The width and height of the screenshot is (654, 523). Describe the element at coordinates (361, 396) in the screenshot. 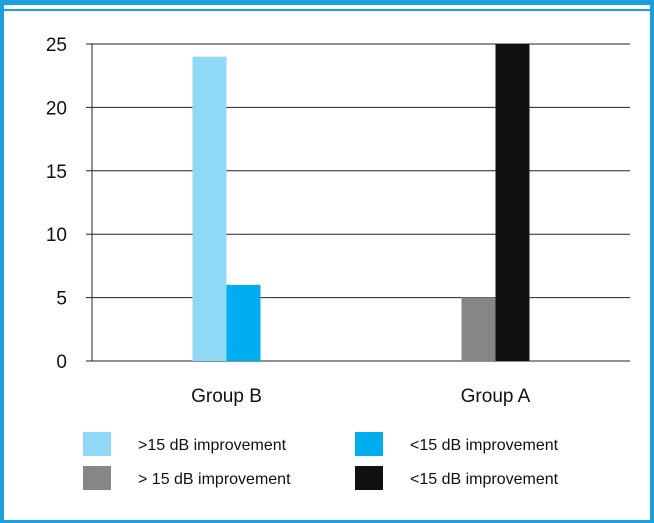

I see `x-category-labels: Group B Group A` at that location.